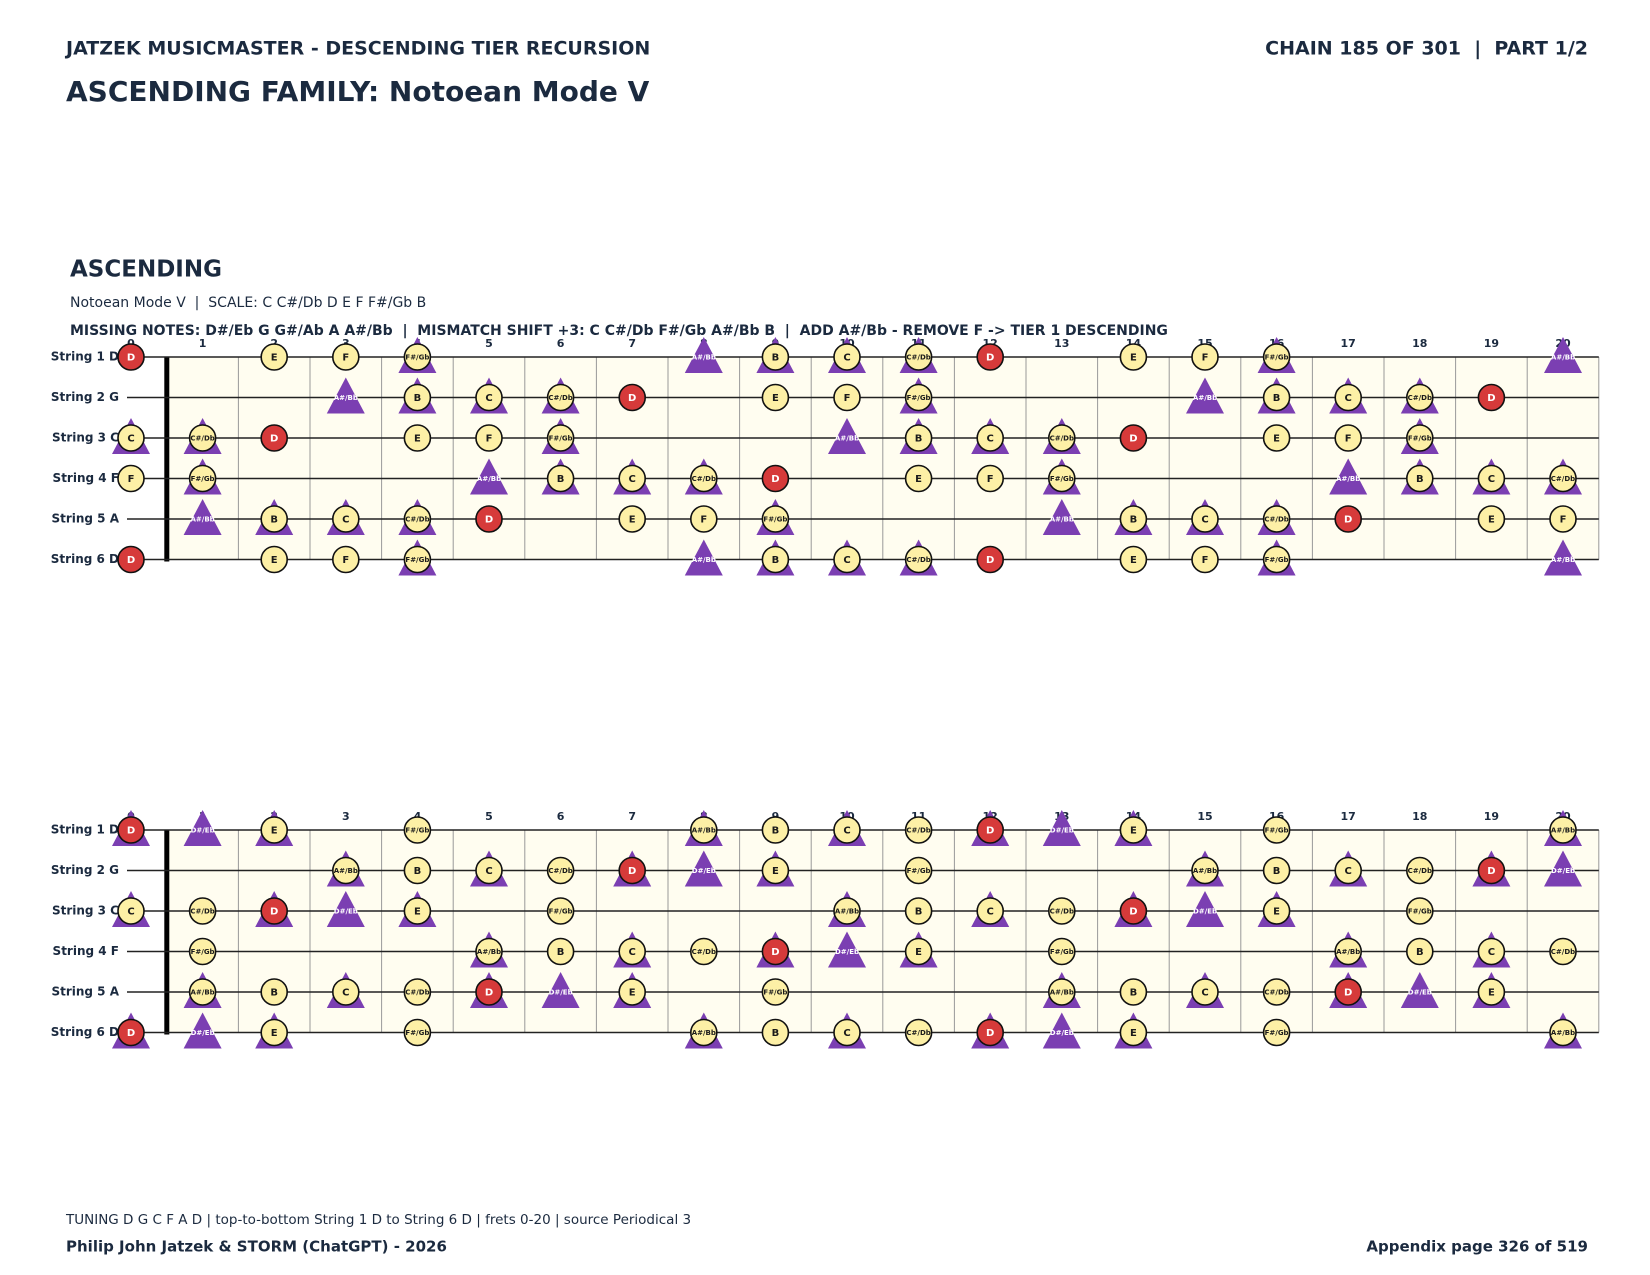 Image resolution: width=1650 pixels, height=1275 pixels. What do you see at coordinates (1348, 343) in the screenshot?
I see `fret-number: 17` at bounding box center [1348, 343].